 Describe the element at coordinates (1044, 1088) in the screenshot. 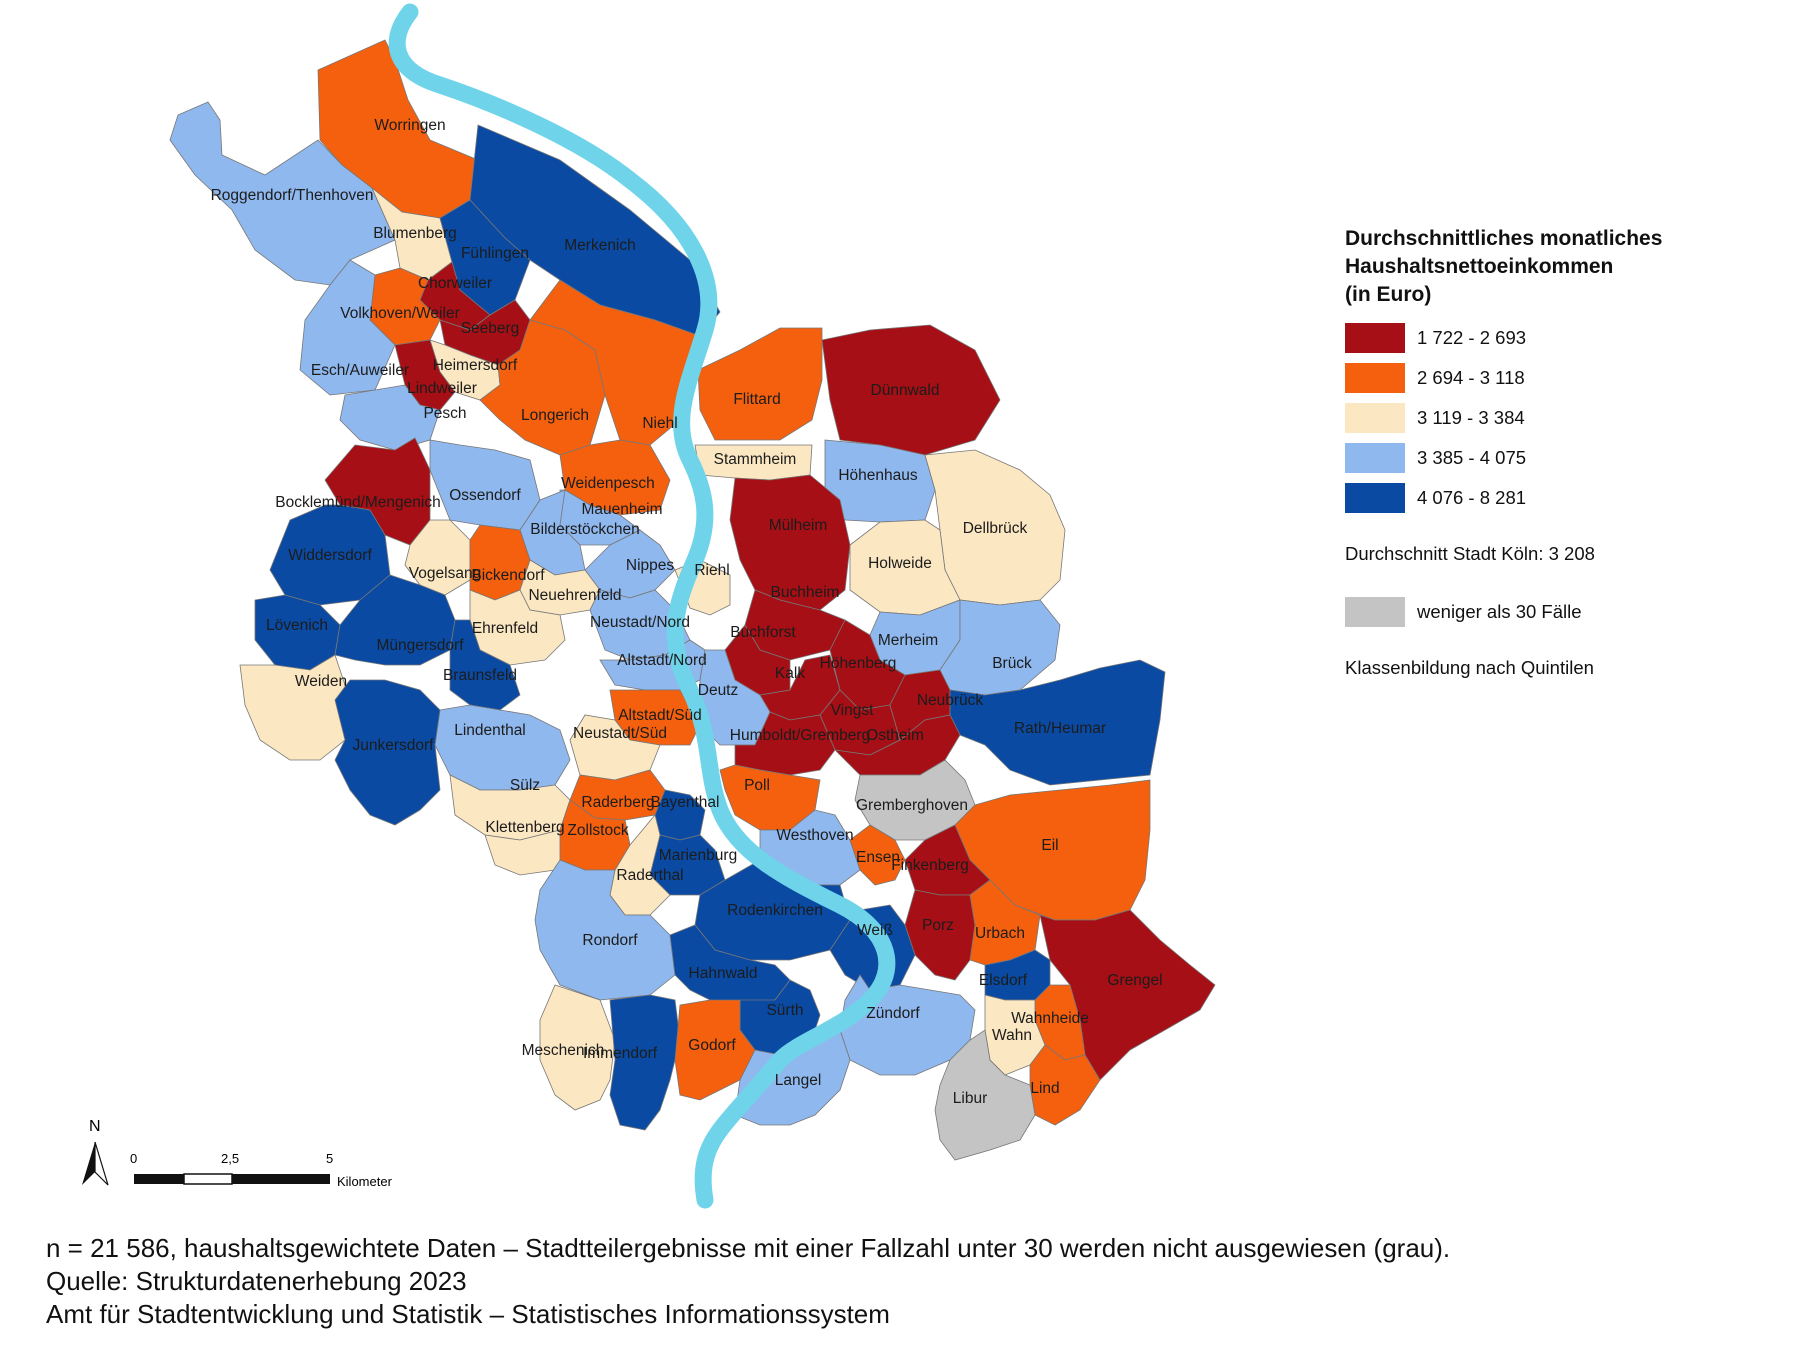

I see `district-label-lind: Lind` at that location.